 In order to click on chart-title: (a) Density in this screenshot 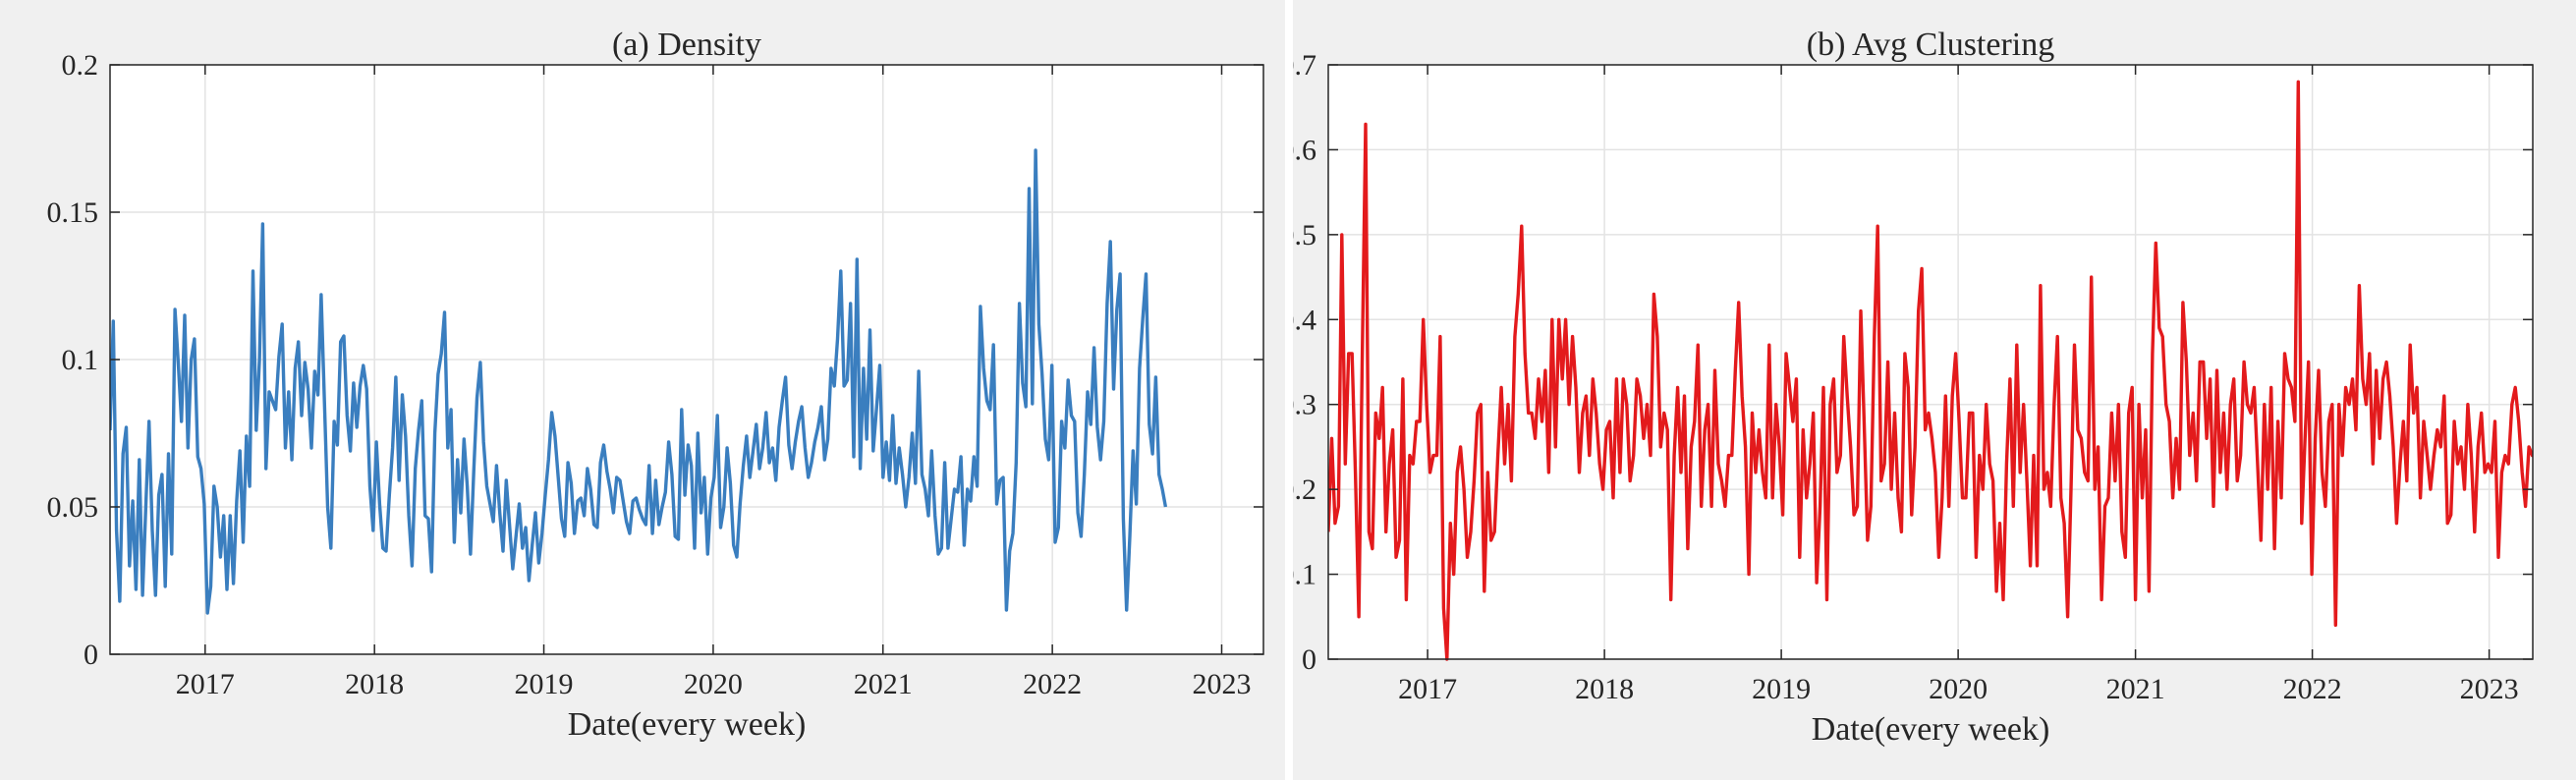, I will do `click(686, 45)`.